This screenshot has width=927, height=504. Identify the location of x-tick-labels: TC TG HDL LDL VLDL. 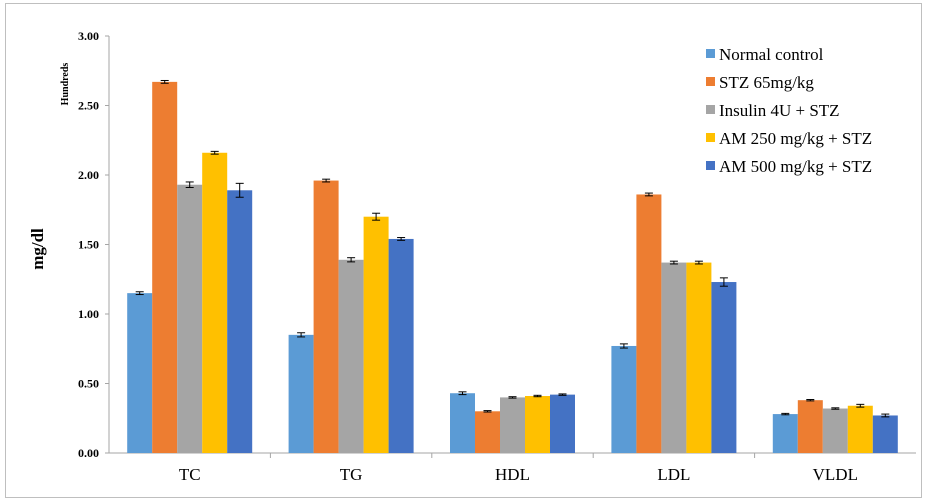
(518, 468).